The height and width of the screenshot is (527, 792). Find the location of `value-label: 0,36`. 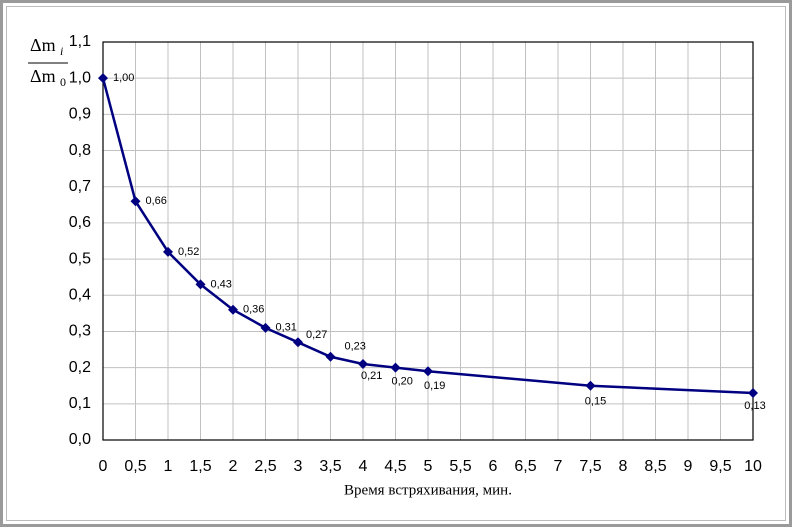

value-label: 0,36 is located at coordinates (253, 310).